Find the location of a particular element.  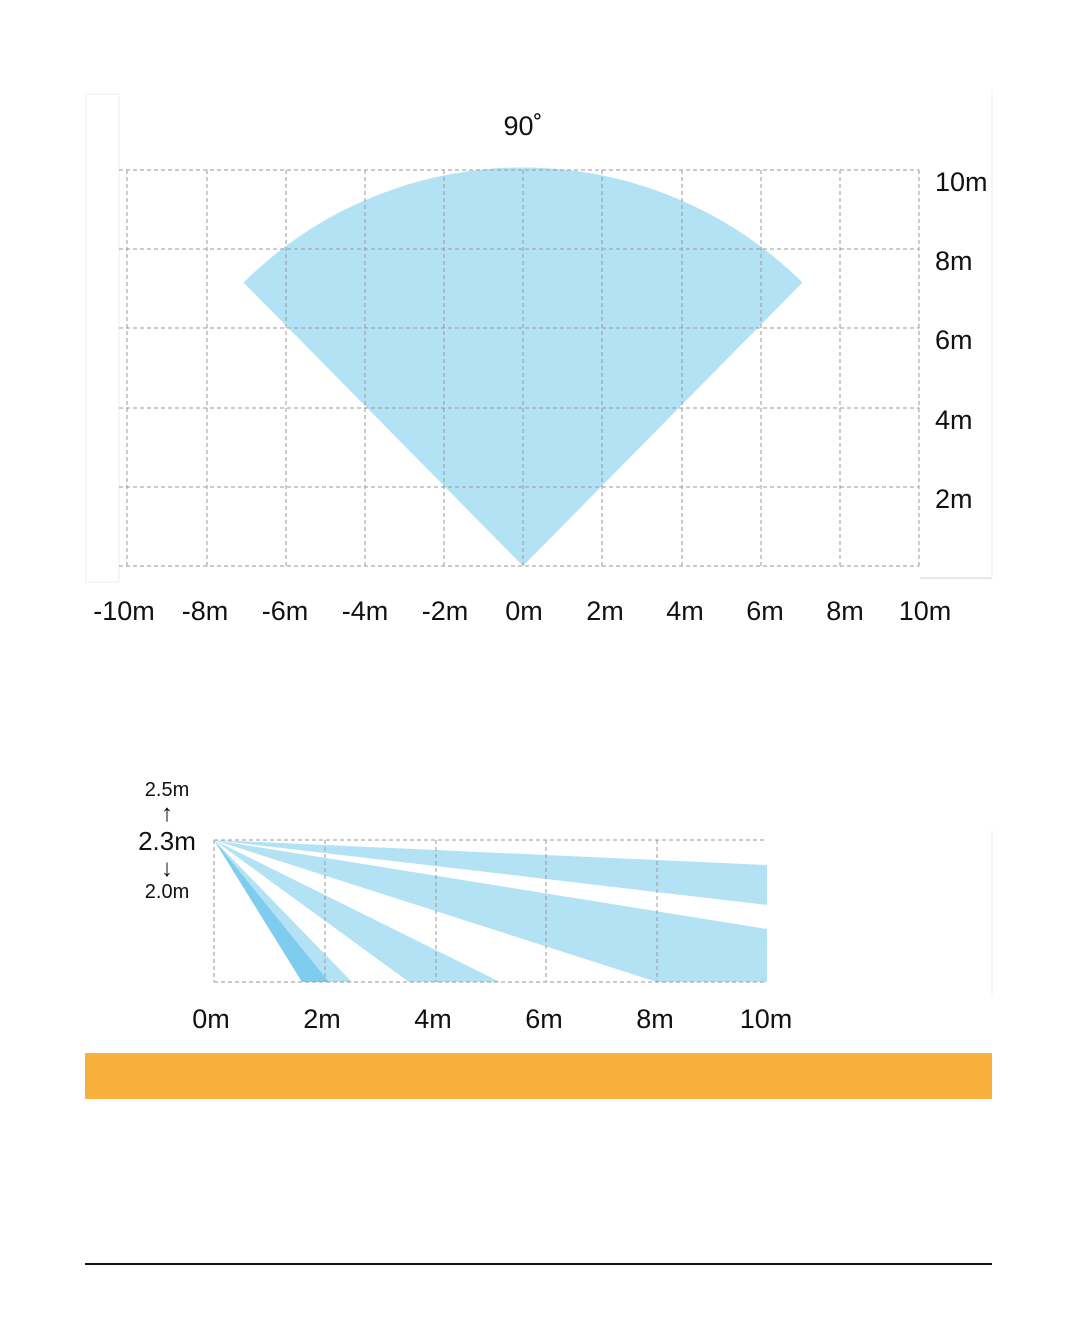

side-view-graphic is located at coordinates (603, 912).